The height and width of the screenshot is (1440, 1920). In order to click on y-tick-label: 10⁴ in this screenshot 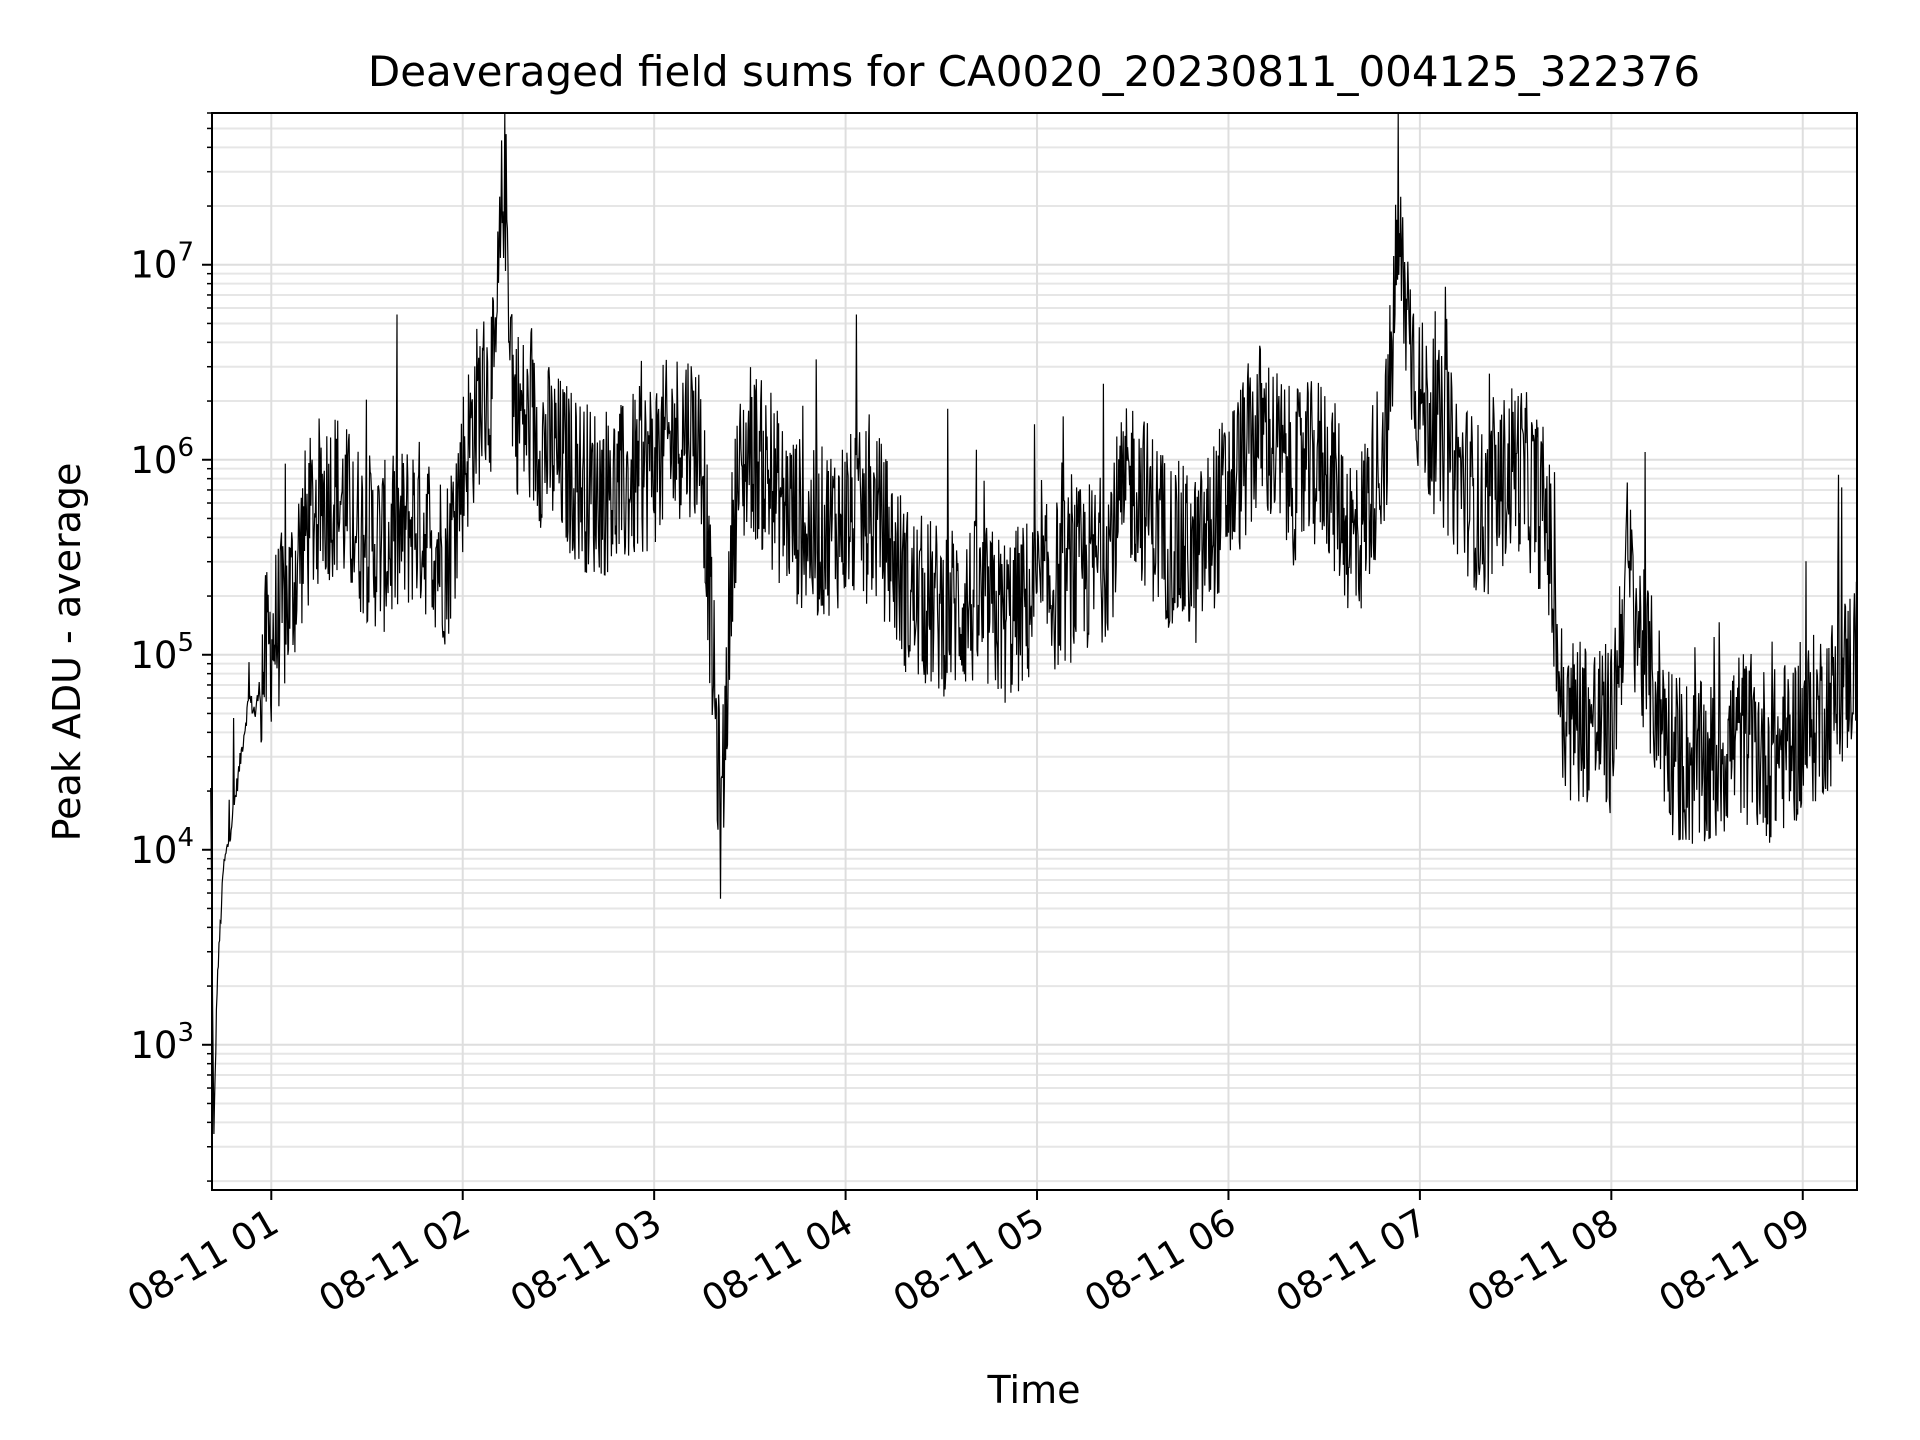, I will do `click(162, 847)`.